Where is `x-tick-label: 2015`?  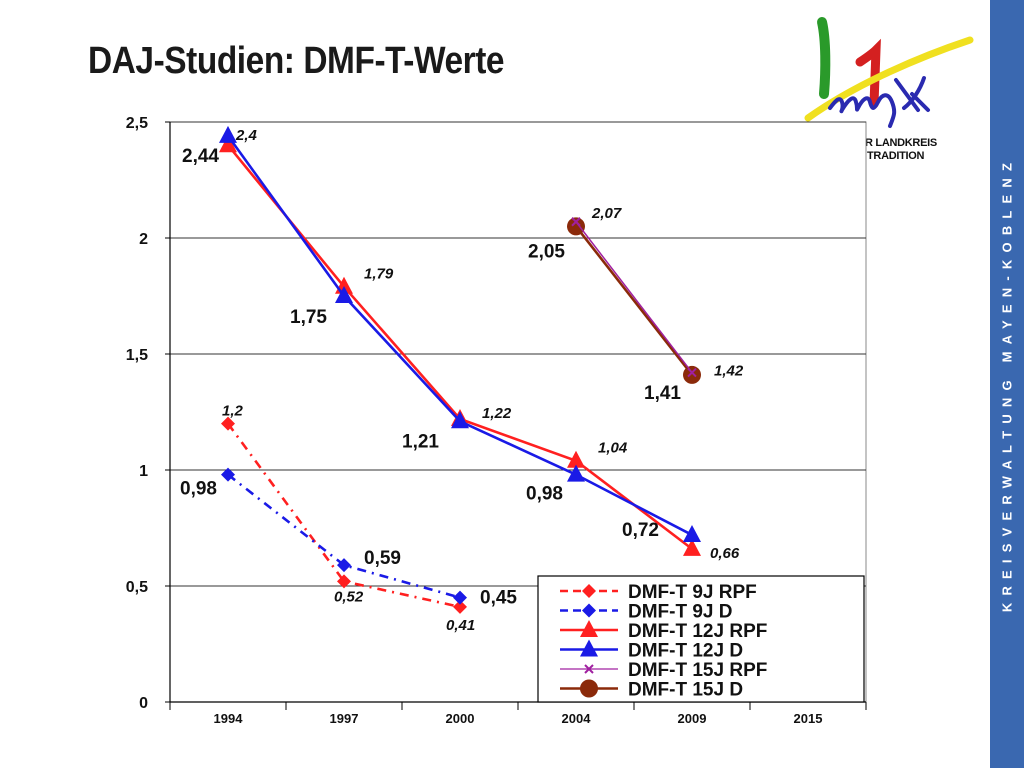
x-tick-label: 2015 is located at coordinates (808, 718).